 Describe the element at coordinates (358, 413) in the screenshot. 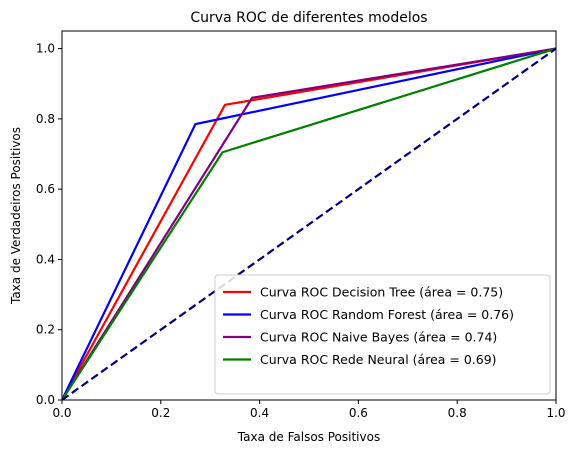

I see `x-tick-label: 0.6` at that location.